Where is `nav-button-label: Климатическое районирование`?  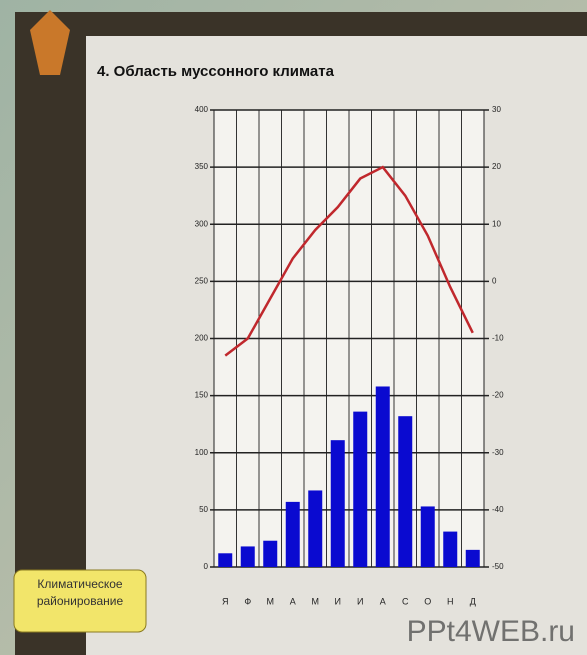 nav-button-label: Климатическое районирование is located at coordinates (80, 592).